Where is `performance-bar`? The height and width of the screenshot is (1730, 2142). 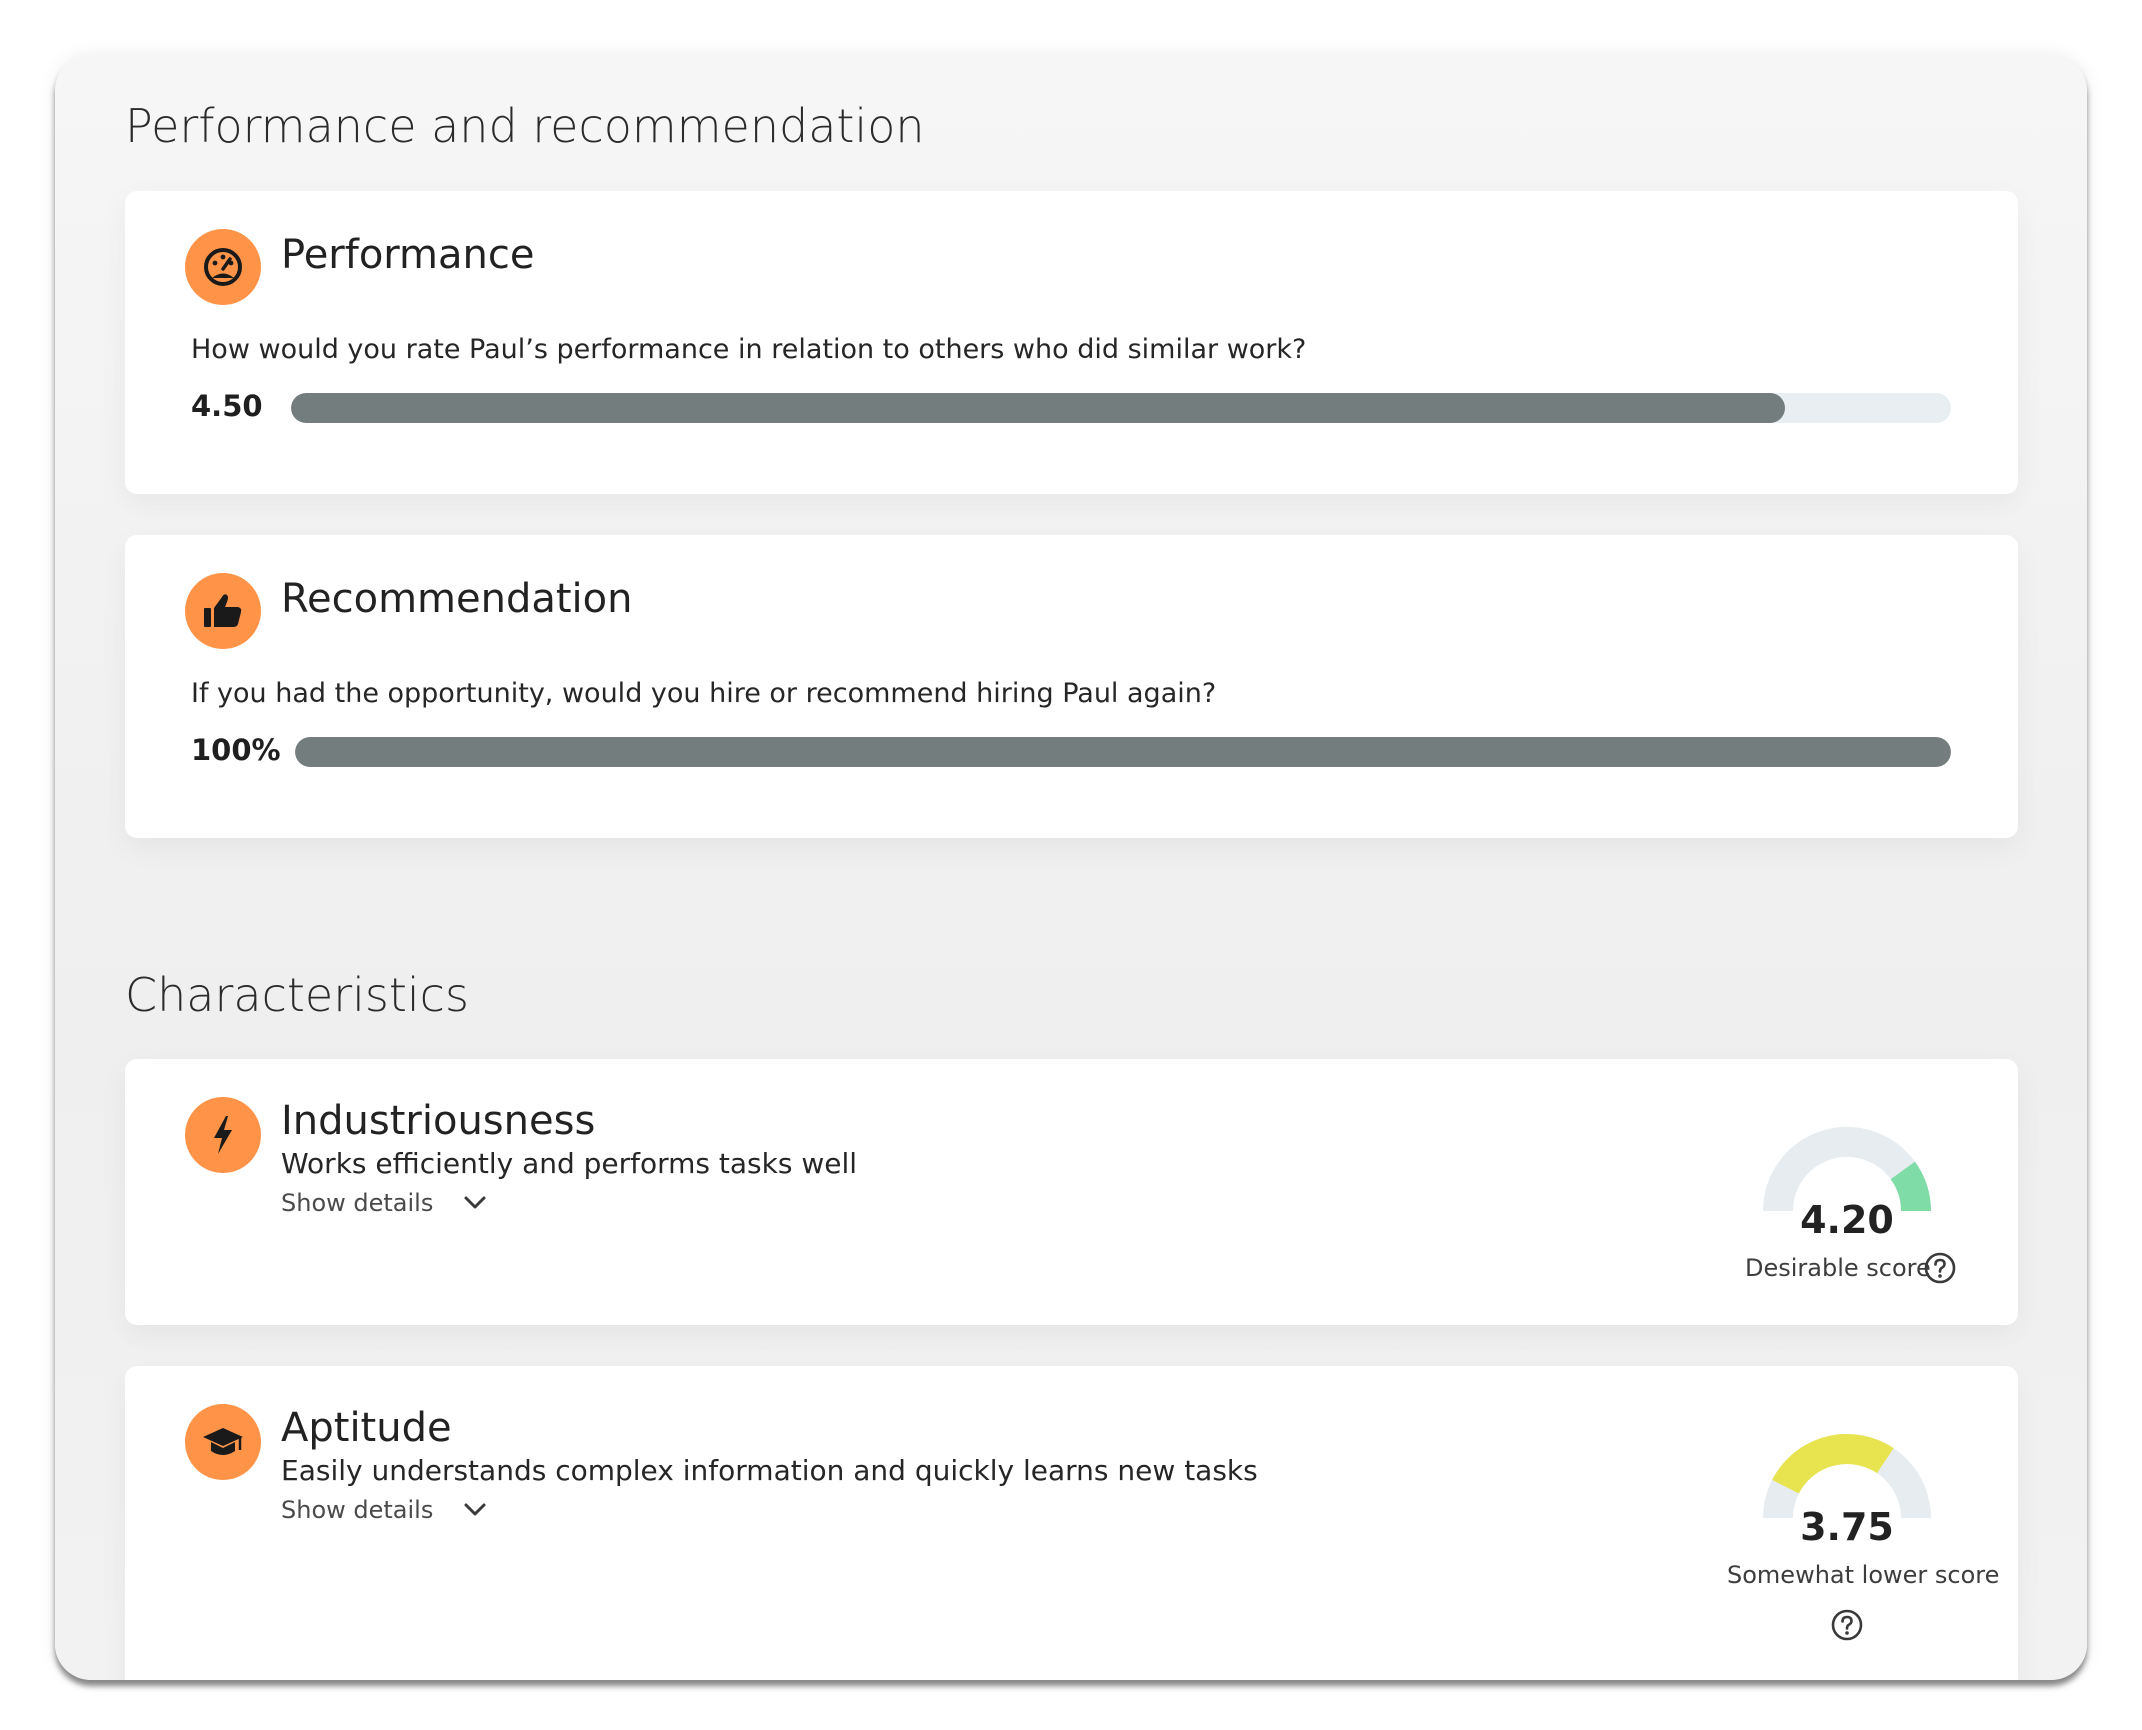
performance-bar is located at coordinates (1121, 408).